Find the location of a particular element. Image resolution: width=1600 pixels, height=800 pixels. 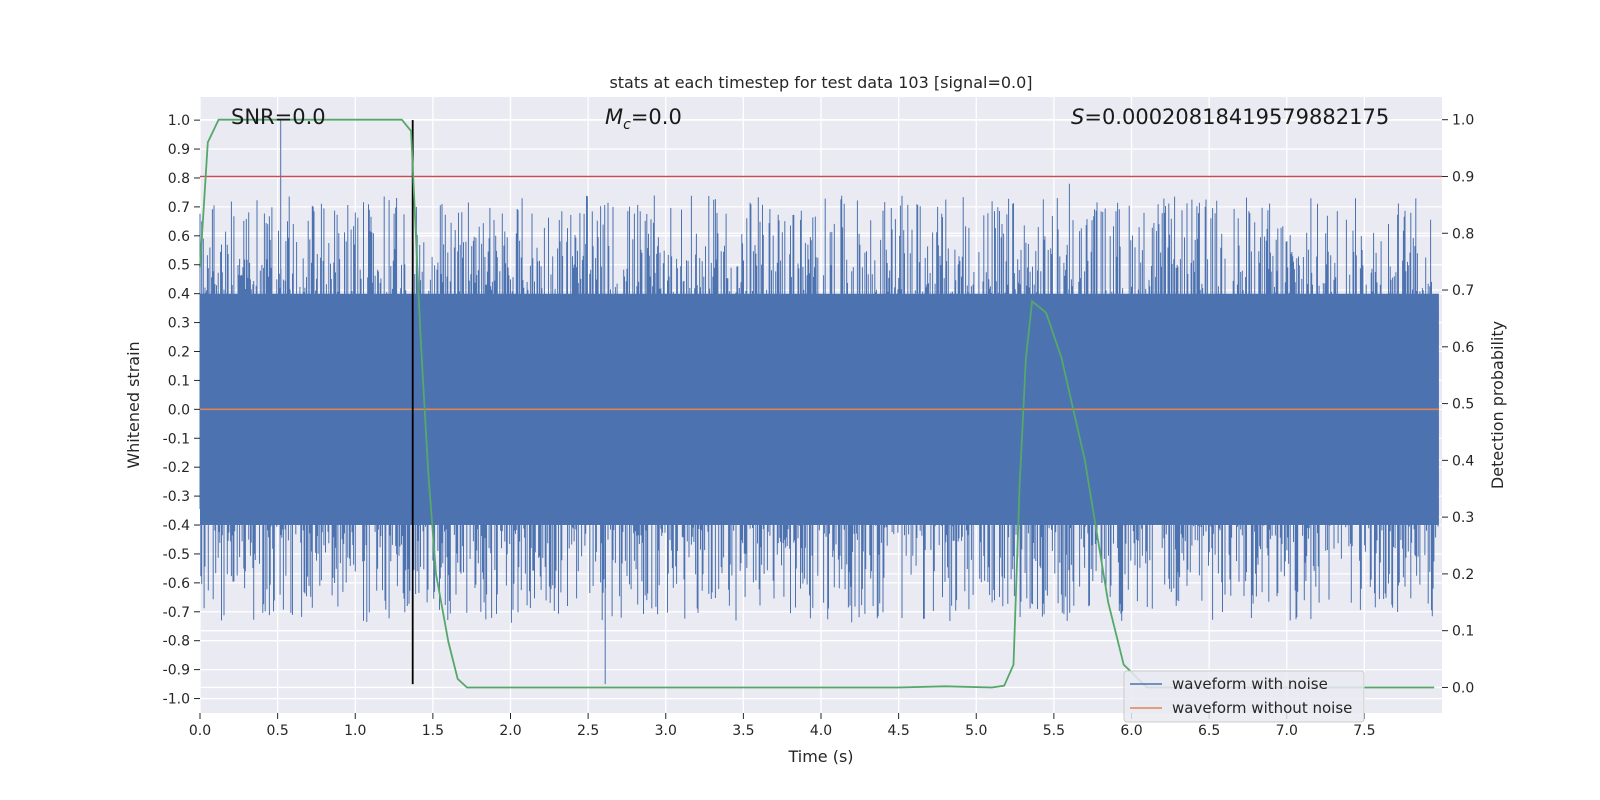

x-tick-label: 1.5 is located at coordinates (433, 731).